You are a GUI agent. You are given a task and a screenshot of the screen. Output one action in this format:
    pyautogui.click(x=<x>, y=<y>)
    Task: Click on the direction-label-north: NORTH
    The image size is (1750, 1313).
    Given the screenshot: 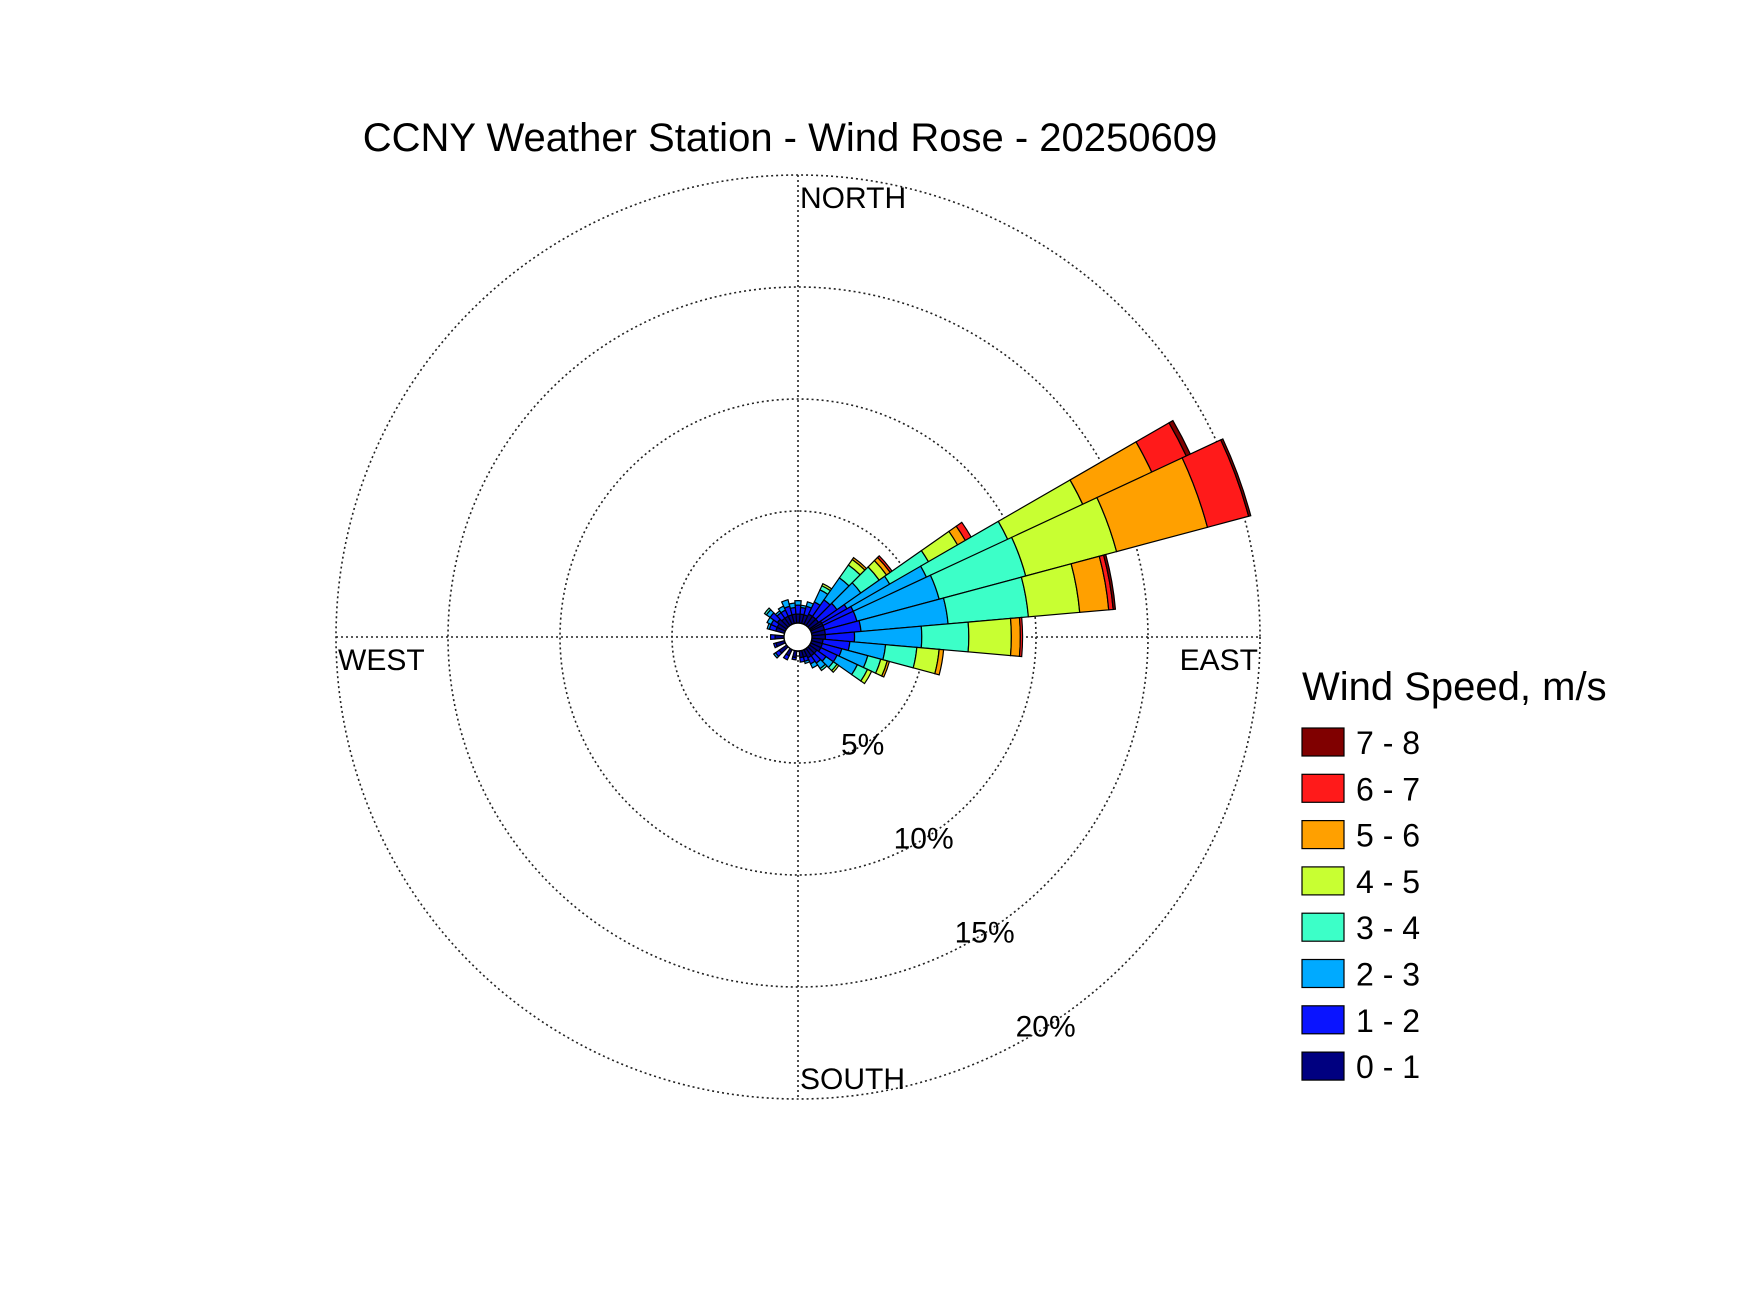 What is the action you would take?
    pyautogui.click(x=853, y=198)
    